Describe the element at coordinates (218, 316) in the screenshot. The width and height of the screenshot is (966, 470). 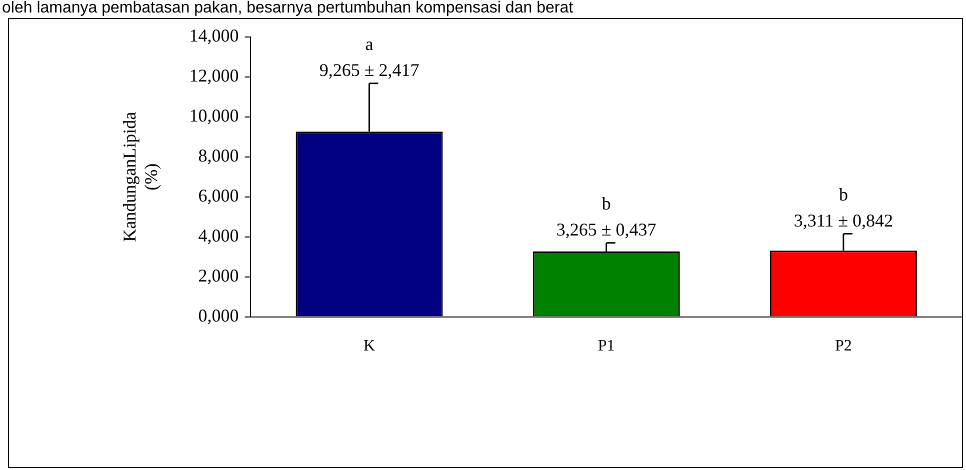
I see `y-tick-label: 0,000` at that location.